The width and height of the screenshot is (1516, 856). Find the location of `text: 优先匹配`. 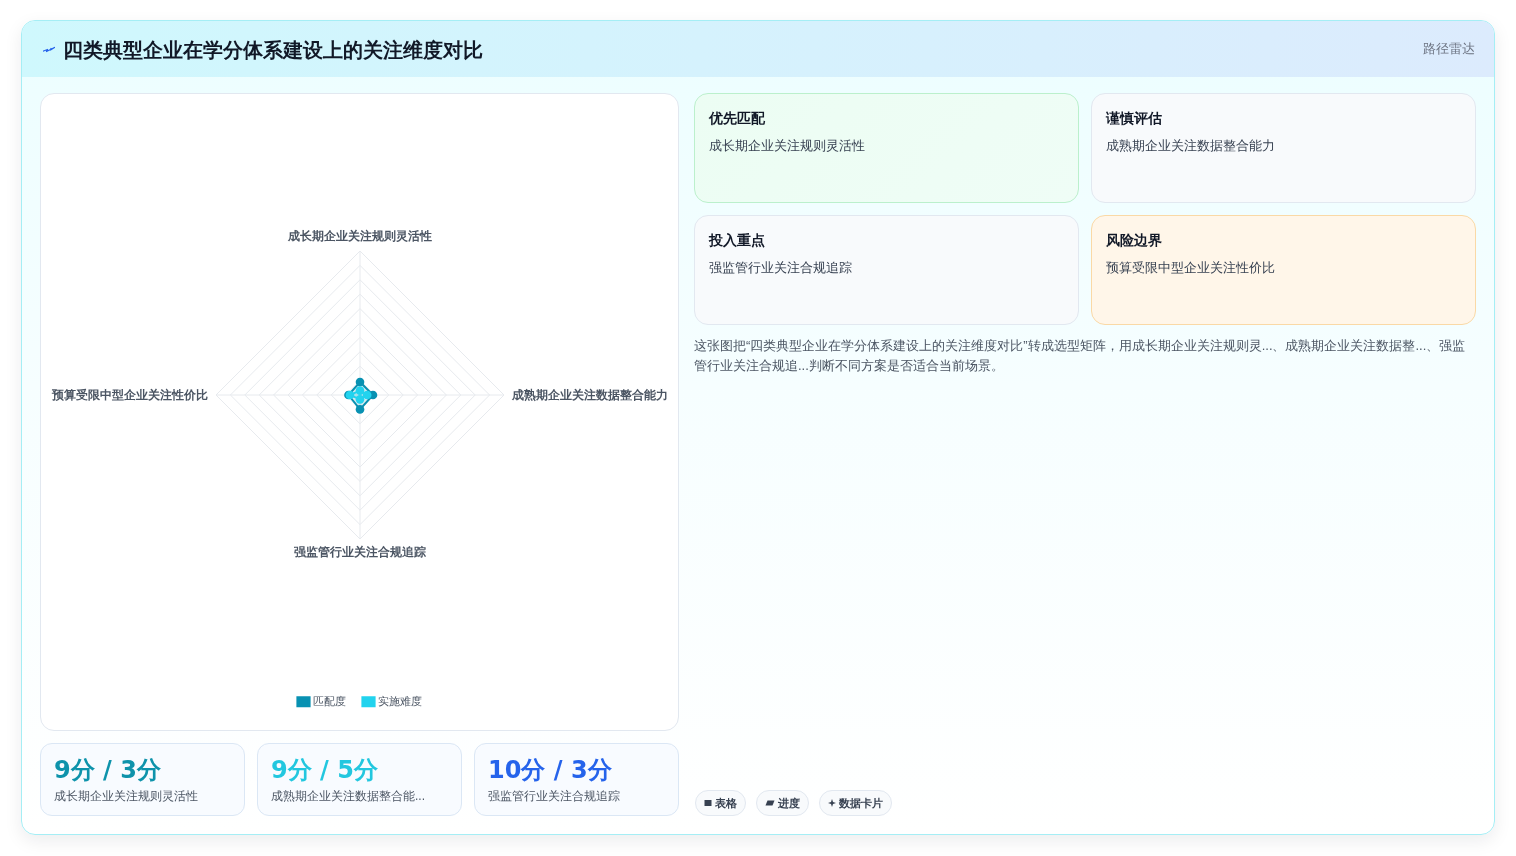

text: 优先匹配 is located at coordinates (737, 118).